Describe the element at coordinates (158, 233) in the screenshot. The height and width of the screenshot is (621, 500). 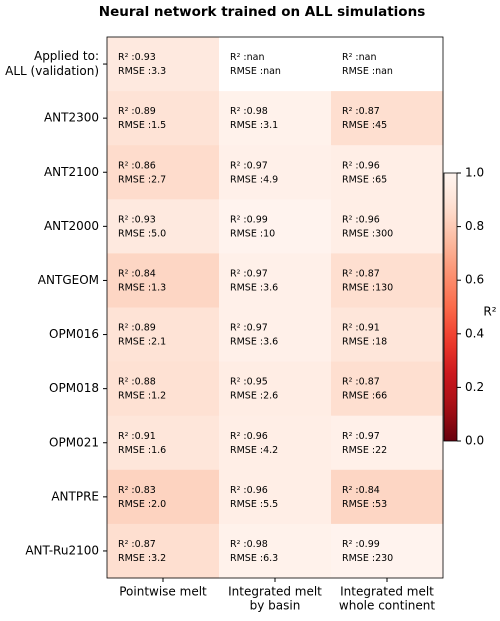
I see `rmse-value: 5.0` at that location.